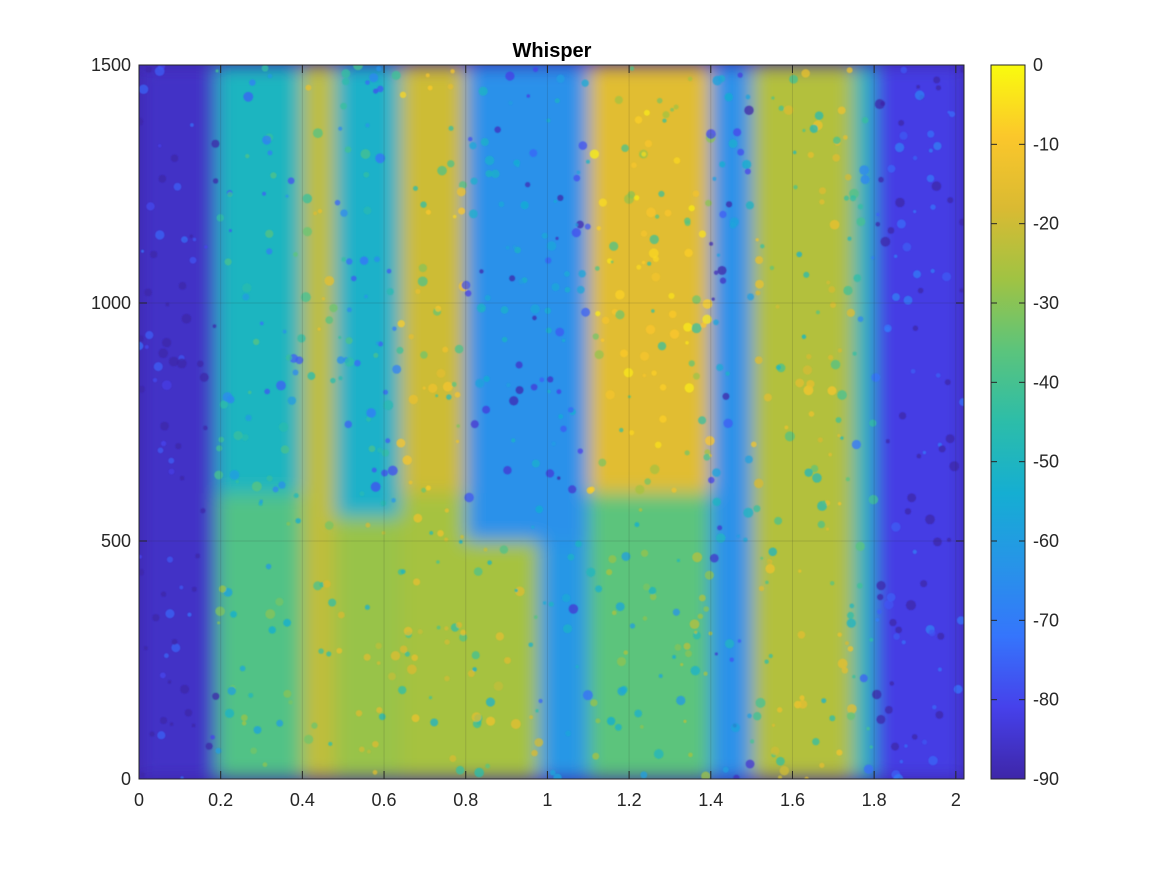 This screenshot has width=1167, height=875. Describe the element at coordinates (465, 800) in the screenshot. I see `x-tick-label: 0.8` at that location.